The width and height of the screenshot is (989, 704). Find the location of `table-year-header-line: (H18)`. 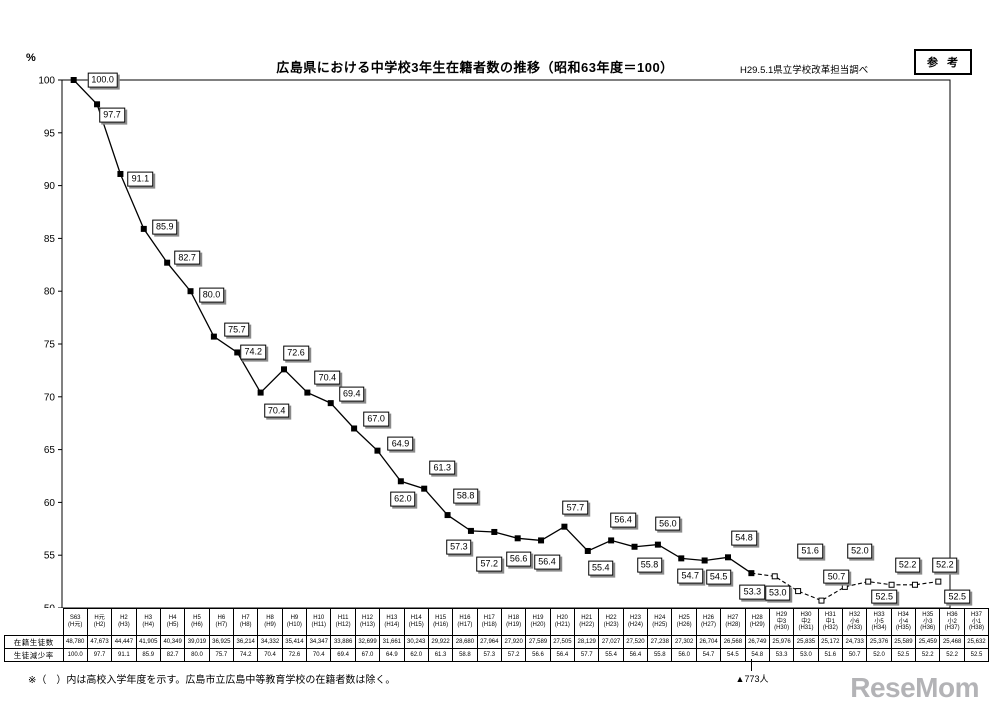

table-year-header-line: (H18) is located at coordinates (489, 625).